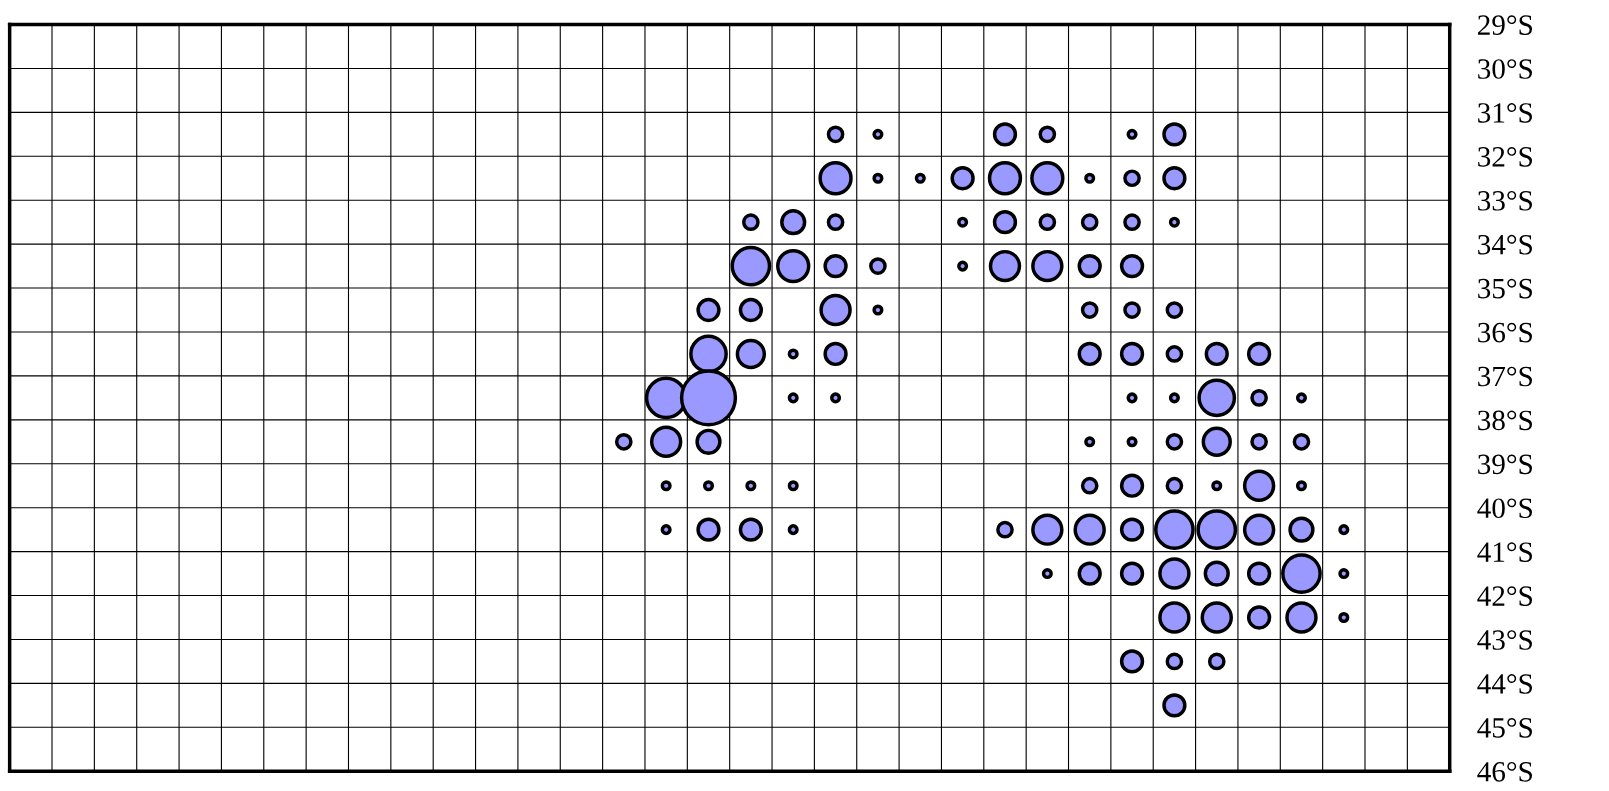  I want to click on y-tick-label: 37°S, so click(1505, 376).